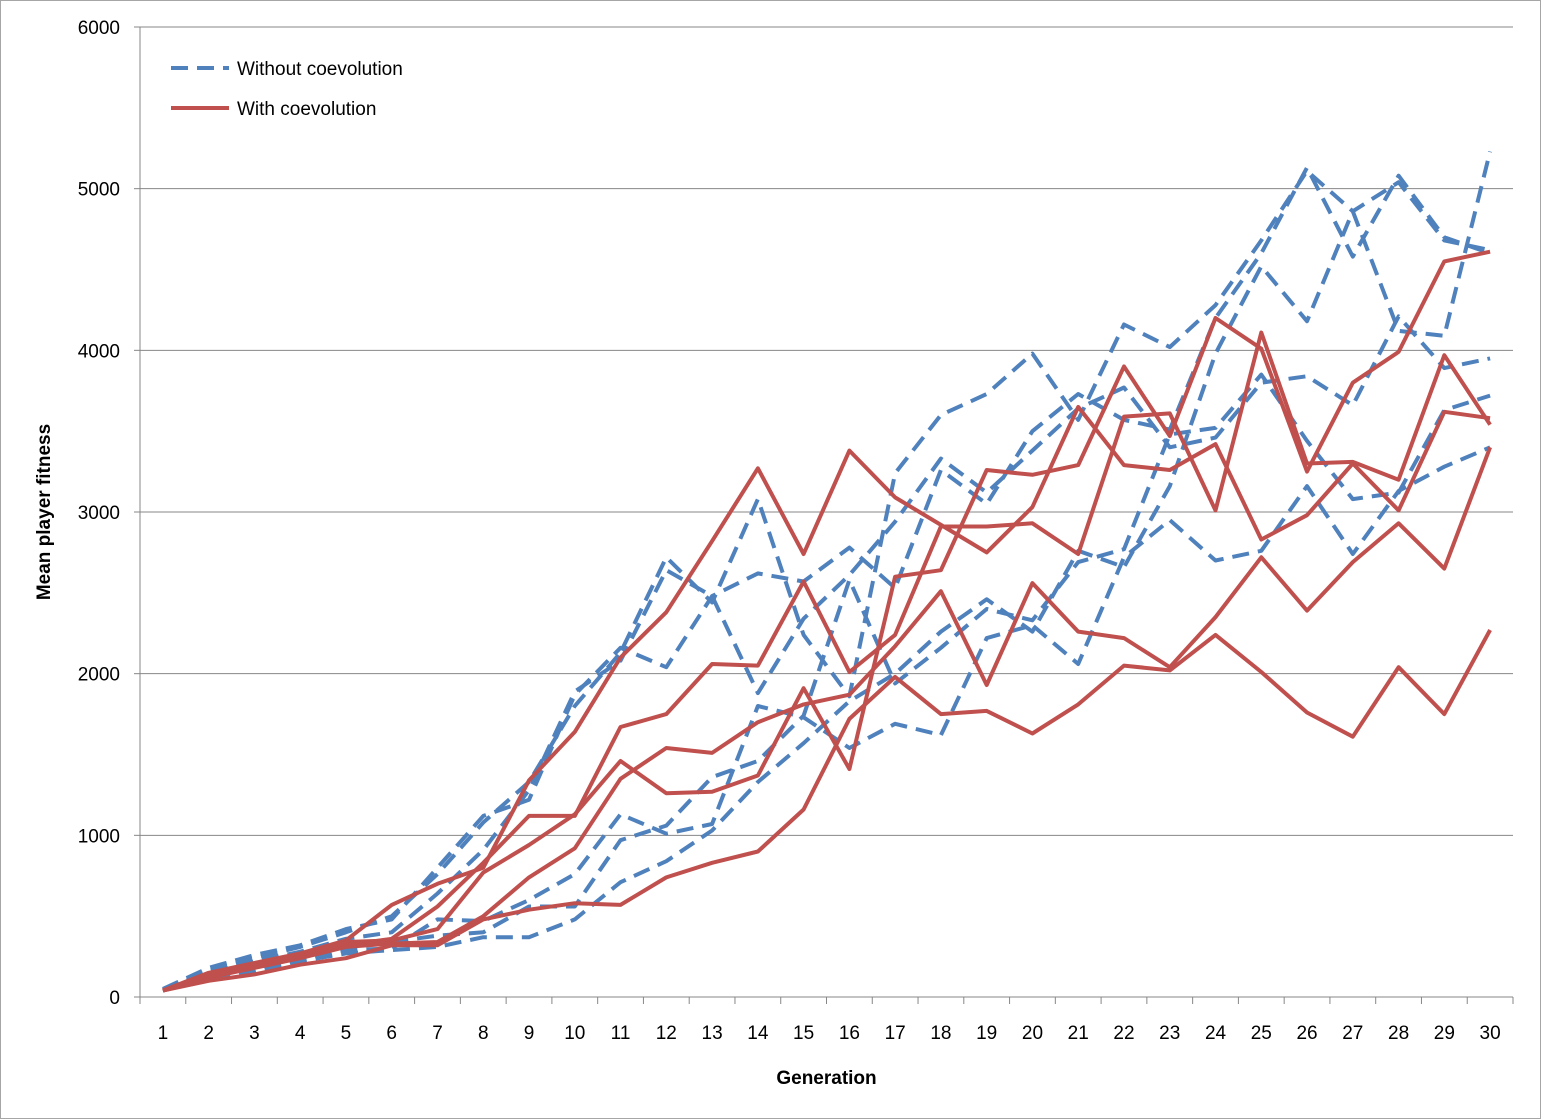 Image resolution: width=1541 pixels, height=1119 pixels. I want to click on y-tick-label: 6000, so click(99, 28).